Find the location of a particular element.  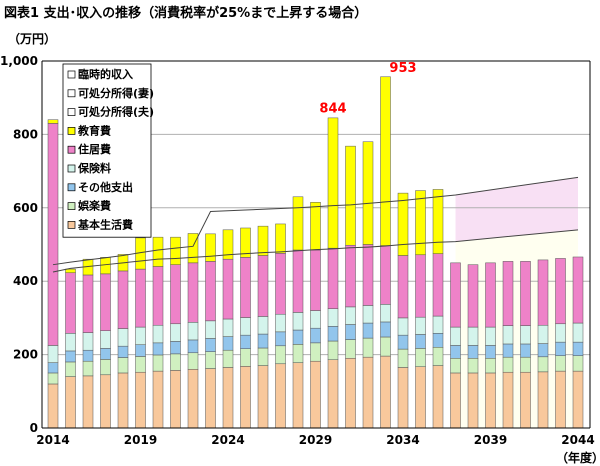

chart-title: 図表1 支出･収入の推移（消費税率が25%まで上昇する場合） is located at coordinates (186, 13).